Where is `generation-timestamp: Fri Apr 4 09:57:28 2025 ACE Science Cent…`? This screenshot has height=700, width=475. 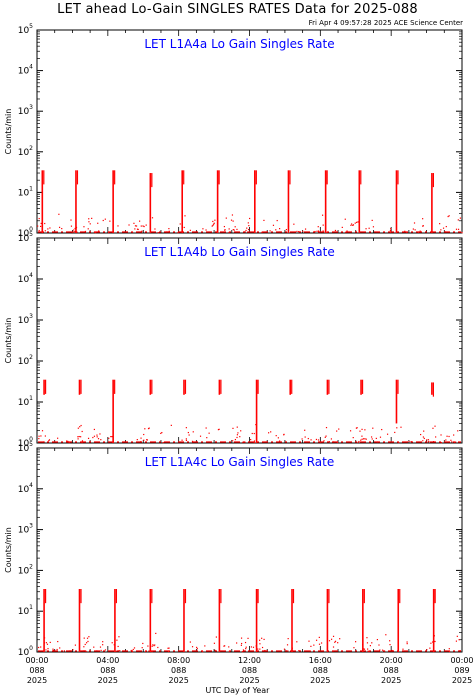 generation-timestamp: Fri Apr 4 09:57:28 2025 ACE Science Cent… is located at coordinates (385, 23).